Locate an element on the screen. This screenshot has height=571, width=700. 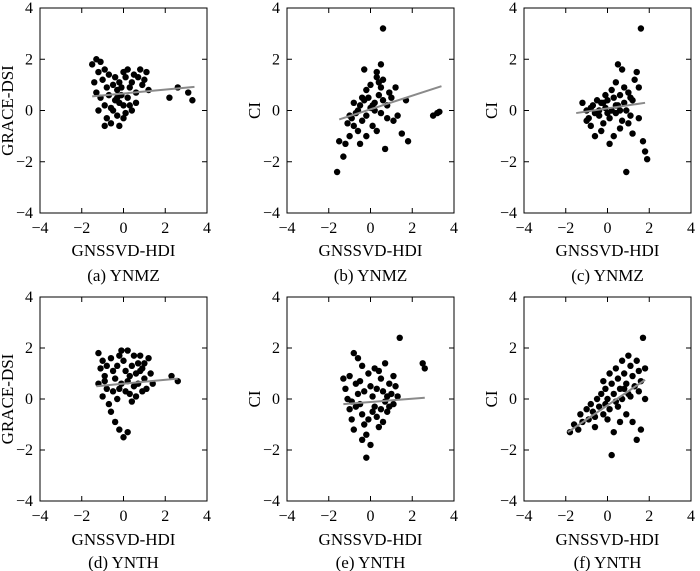
x-tick-label: −4 is located at coordinates (39, 516).